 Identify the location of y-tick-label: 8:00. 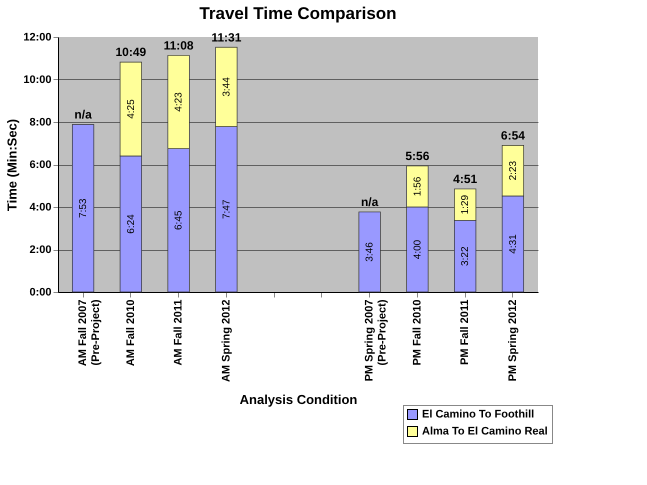
(40, 122).